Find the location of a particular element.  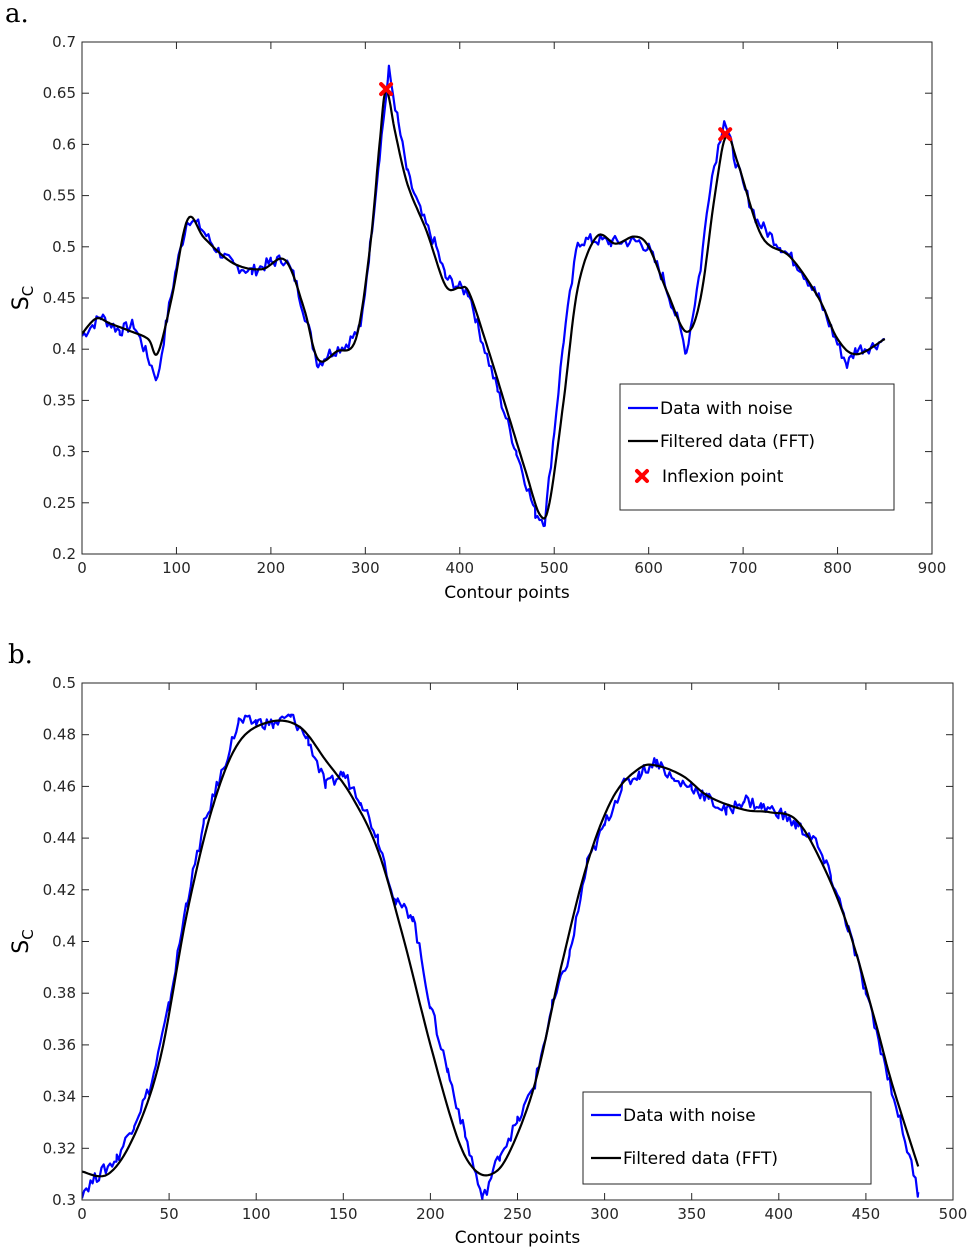

y-tick-label: 0.35 is located at coordinates (59, 400).